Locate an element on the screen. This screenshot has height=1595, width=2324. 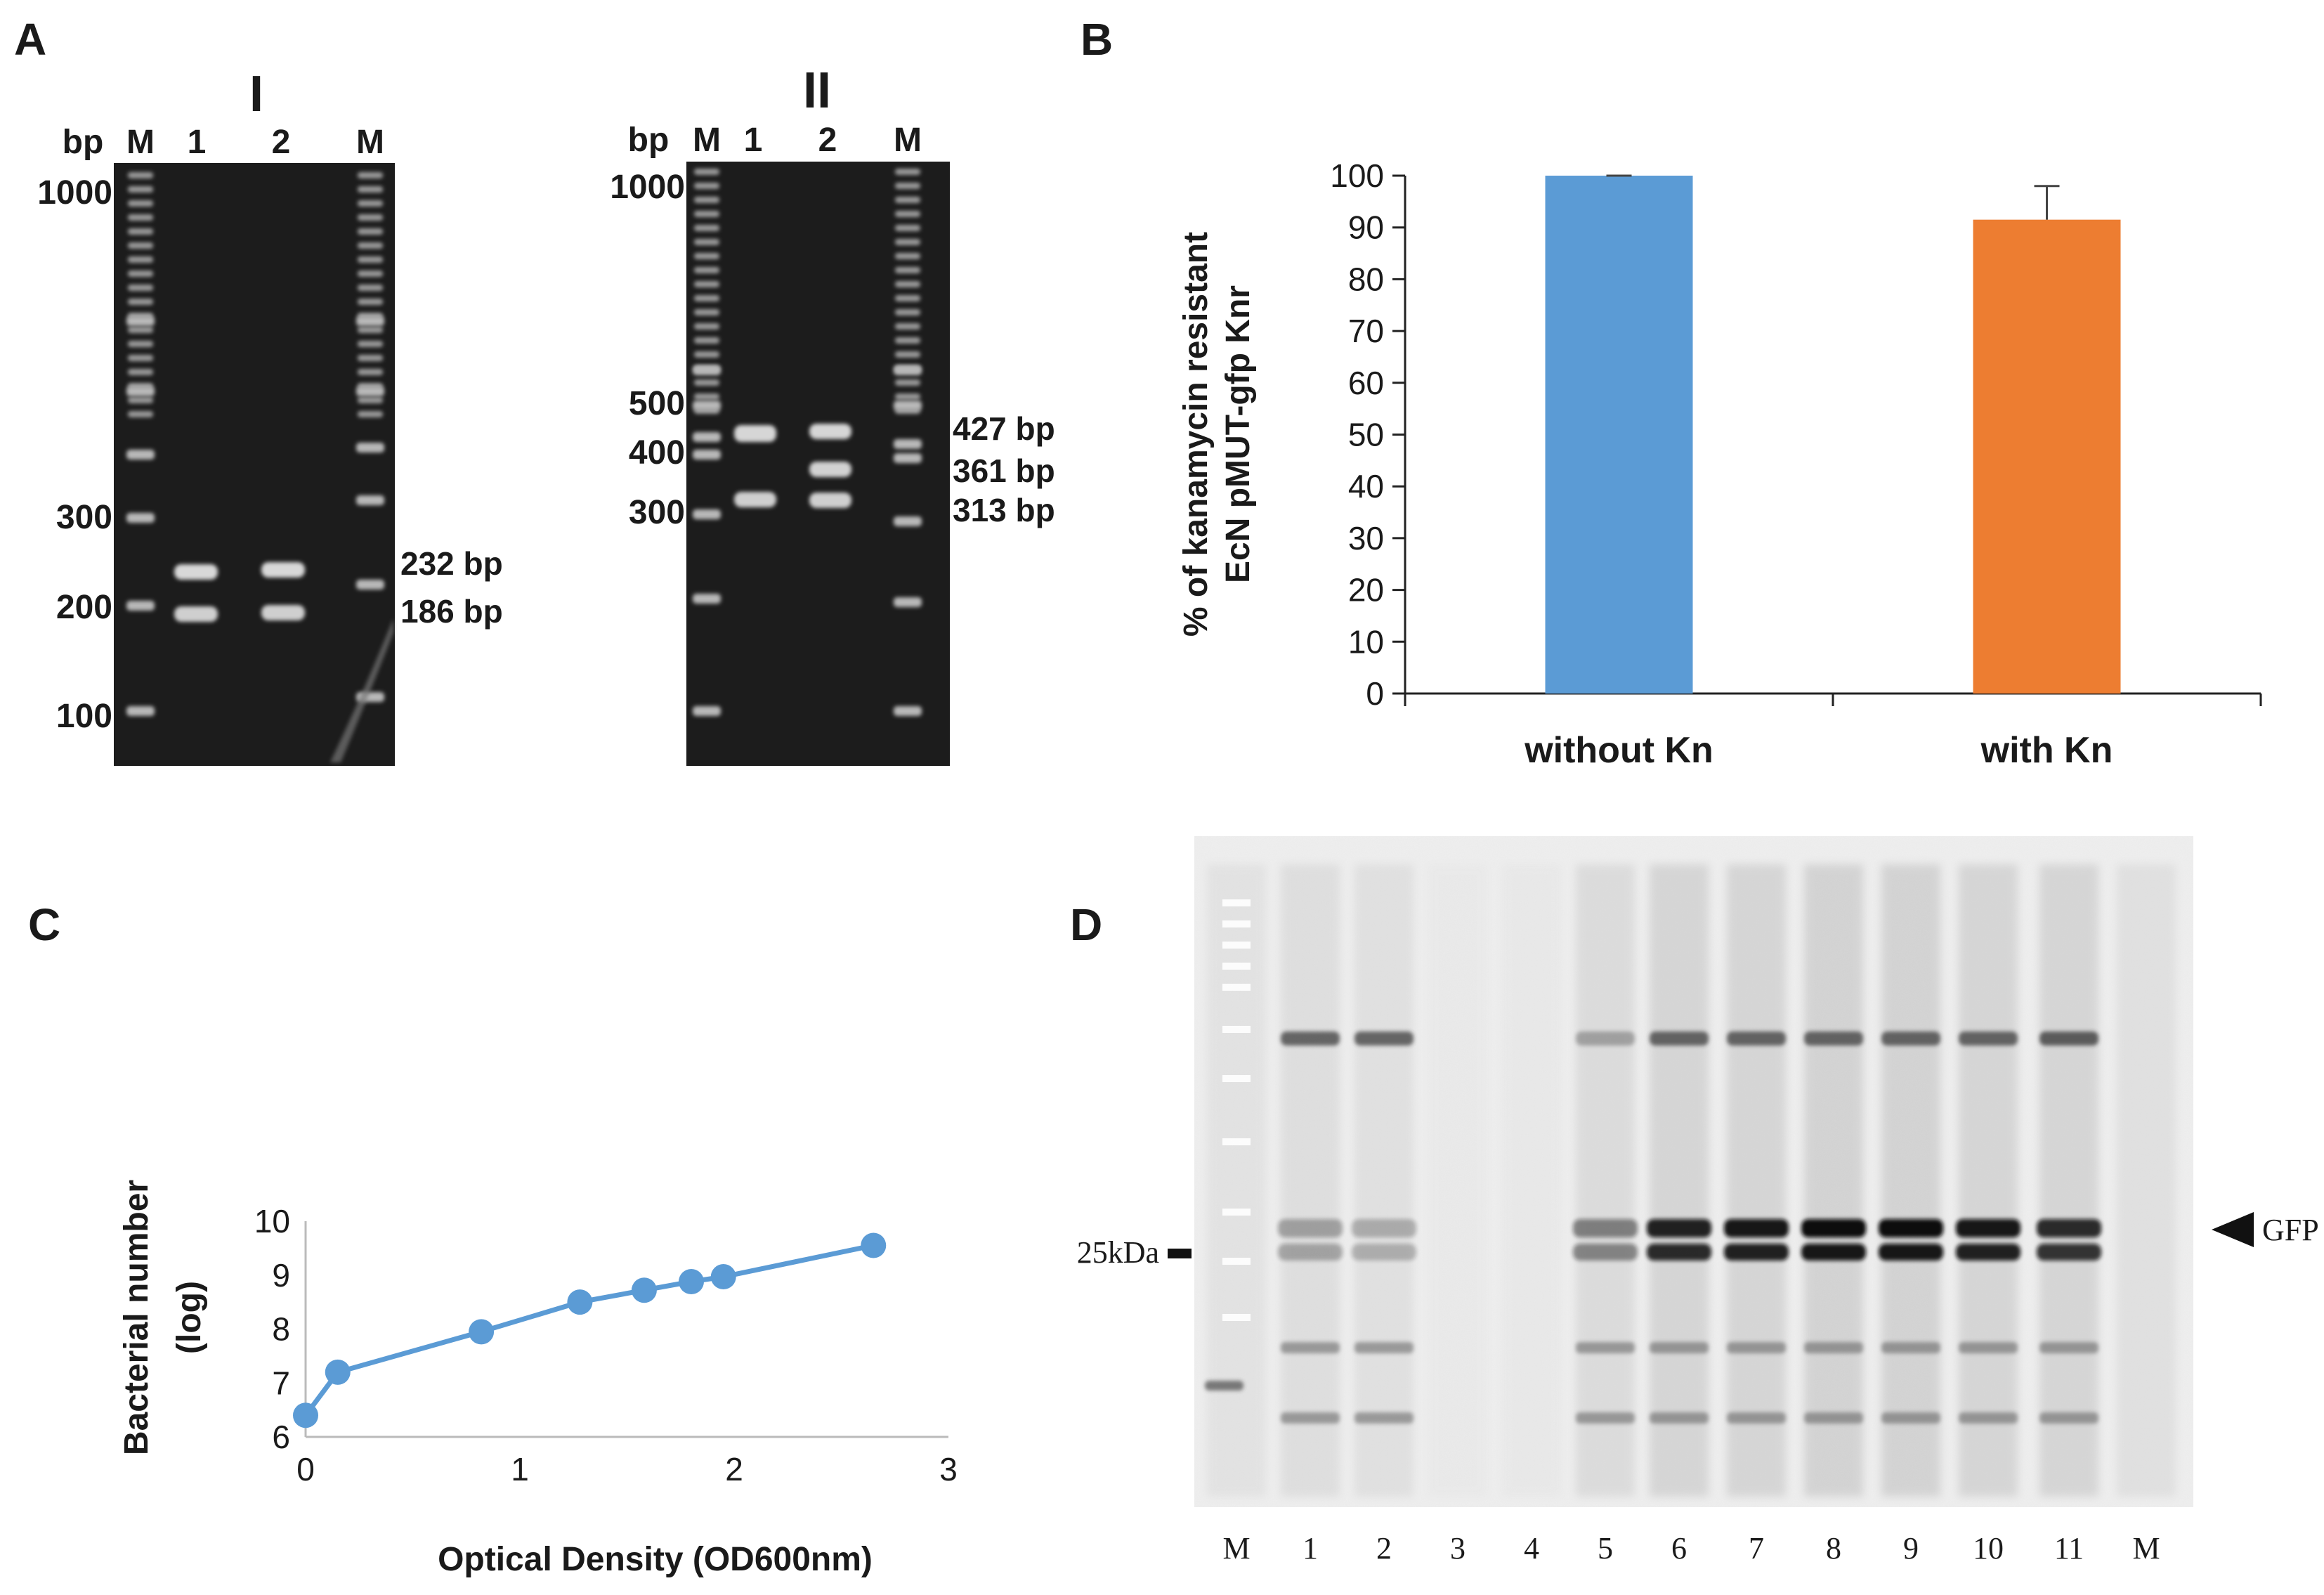
gel-ii-lane-label: 1 is located at coordinates (753, 141).